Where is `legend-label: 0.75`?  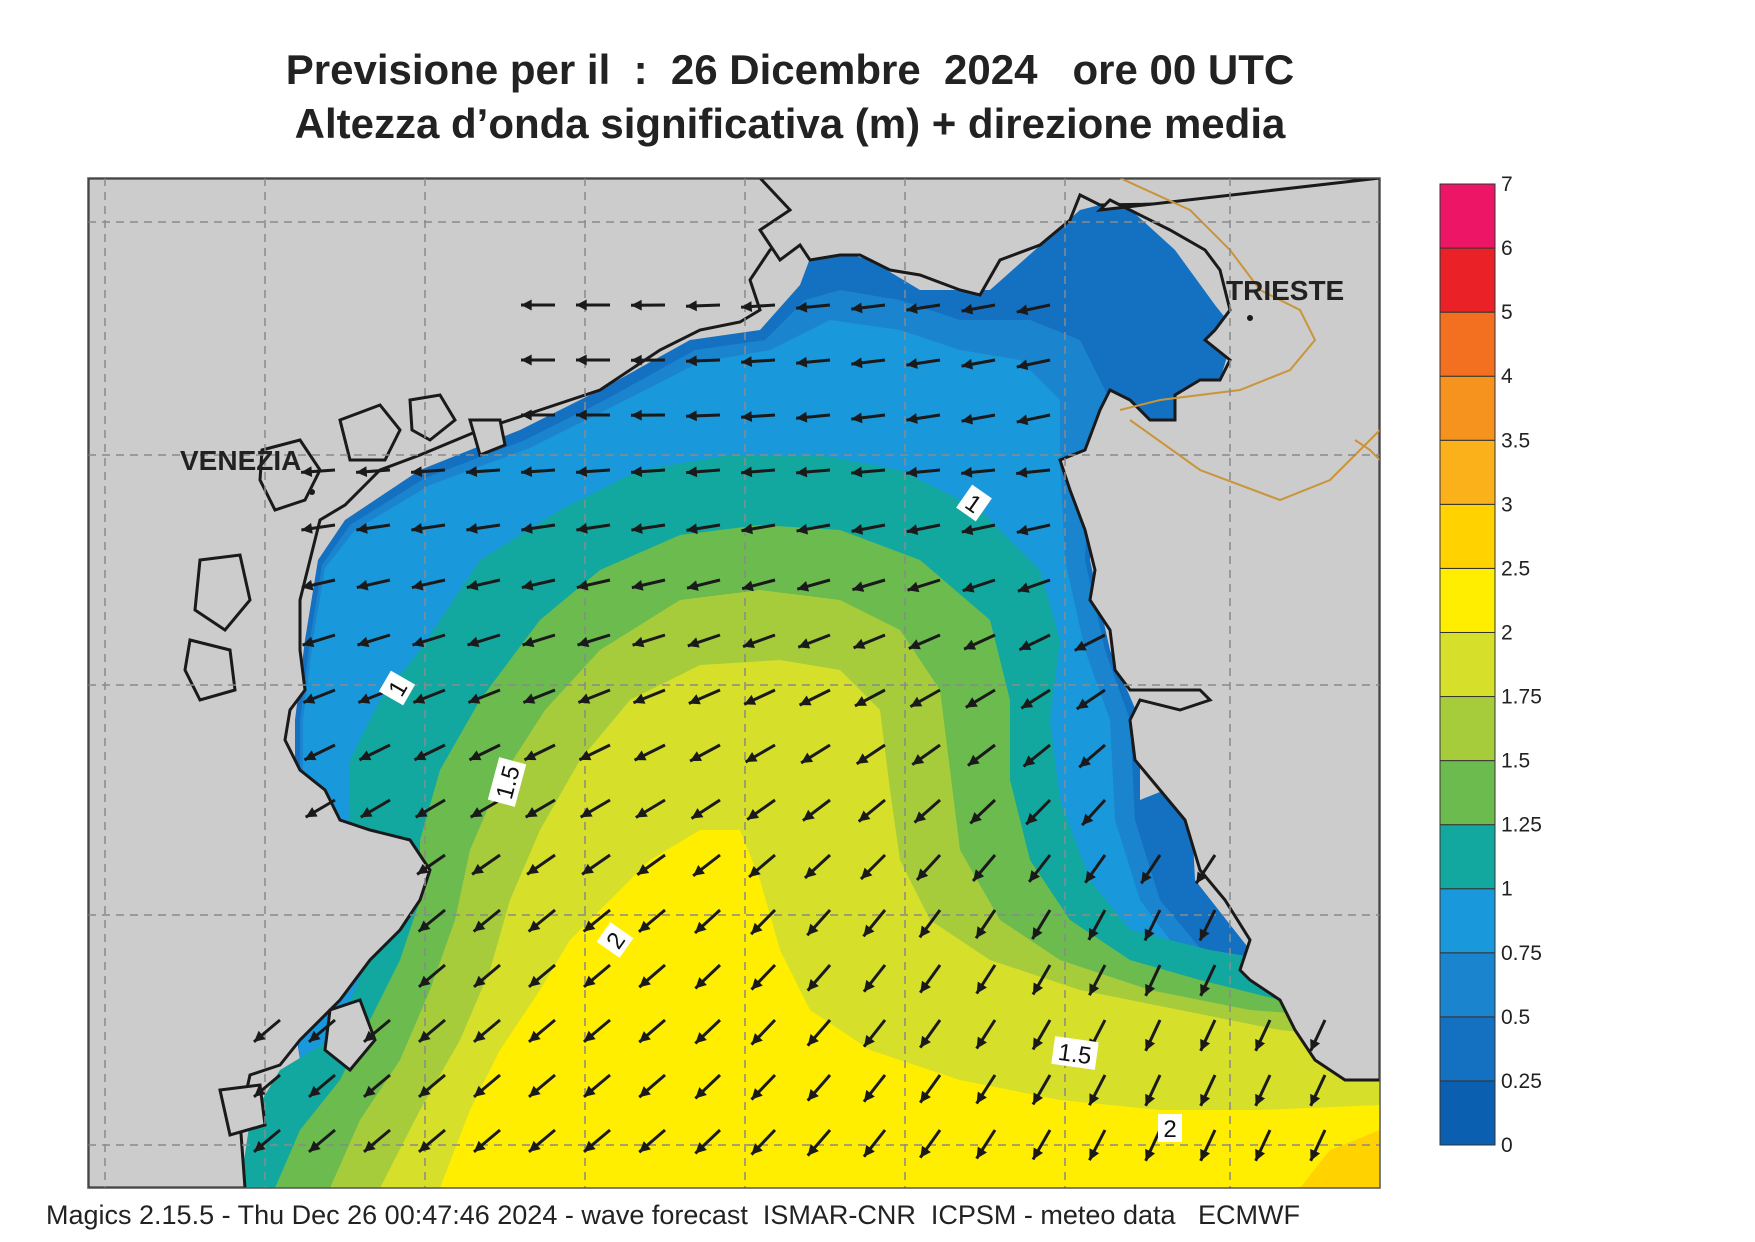 legend-label: 0.75 is located at coordinates (1521, 953).